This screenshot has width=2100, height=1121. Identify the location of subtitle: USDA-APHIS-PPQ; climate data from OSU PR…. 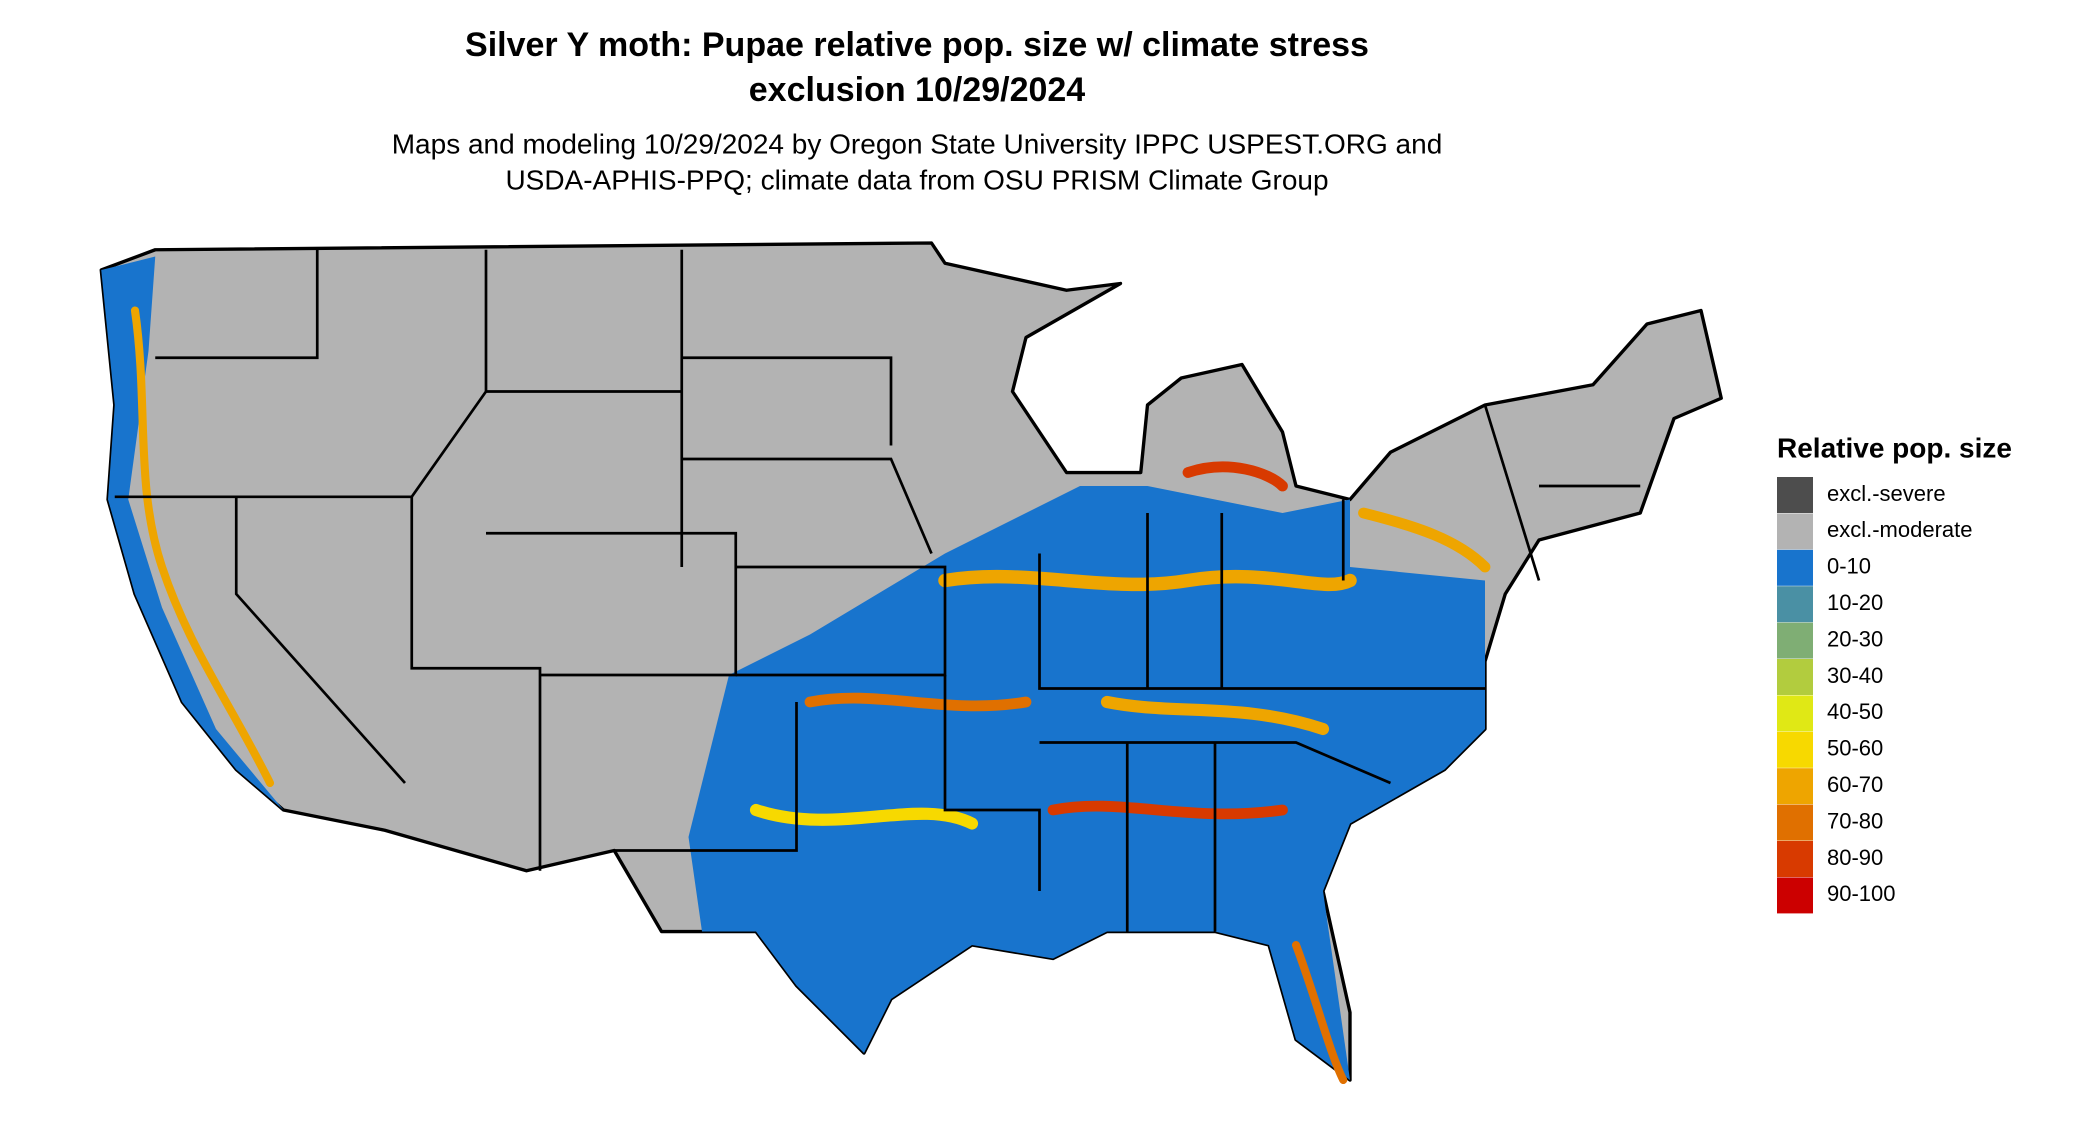
(916, 179).